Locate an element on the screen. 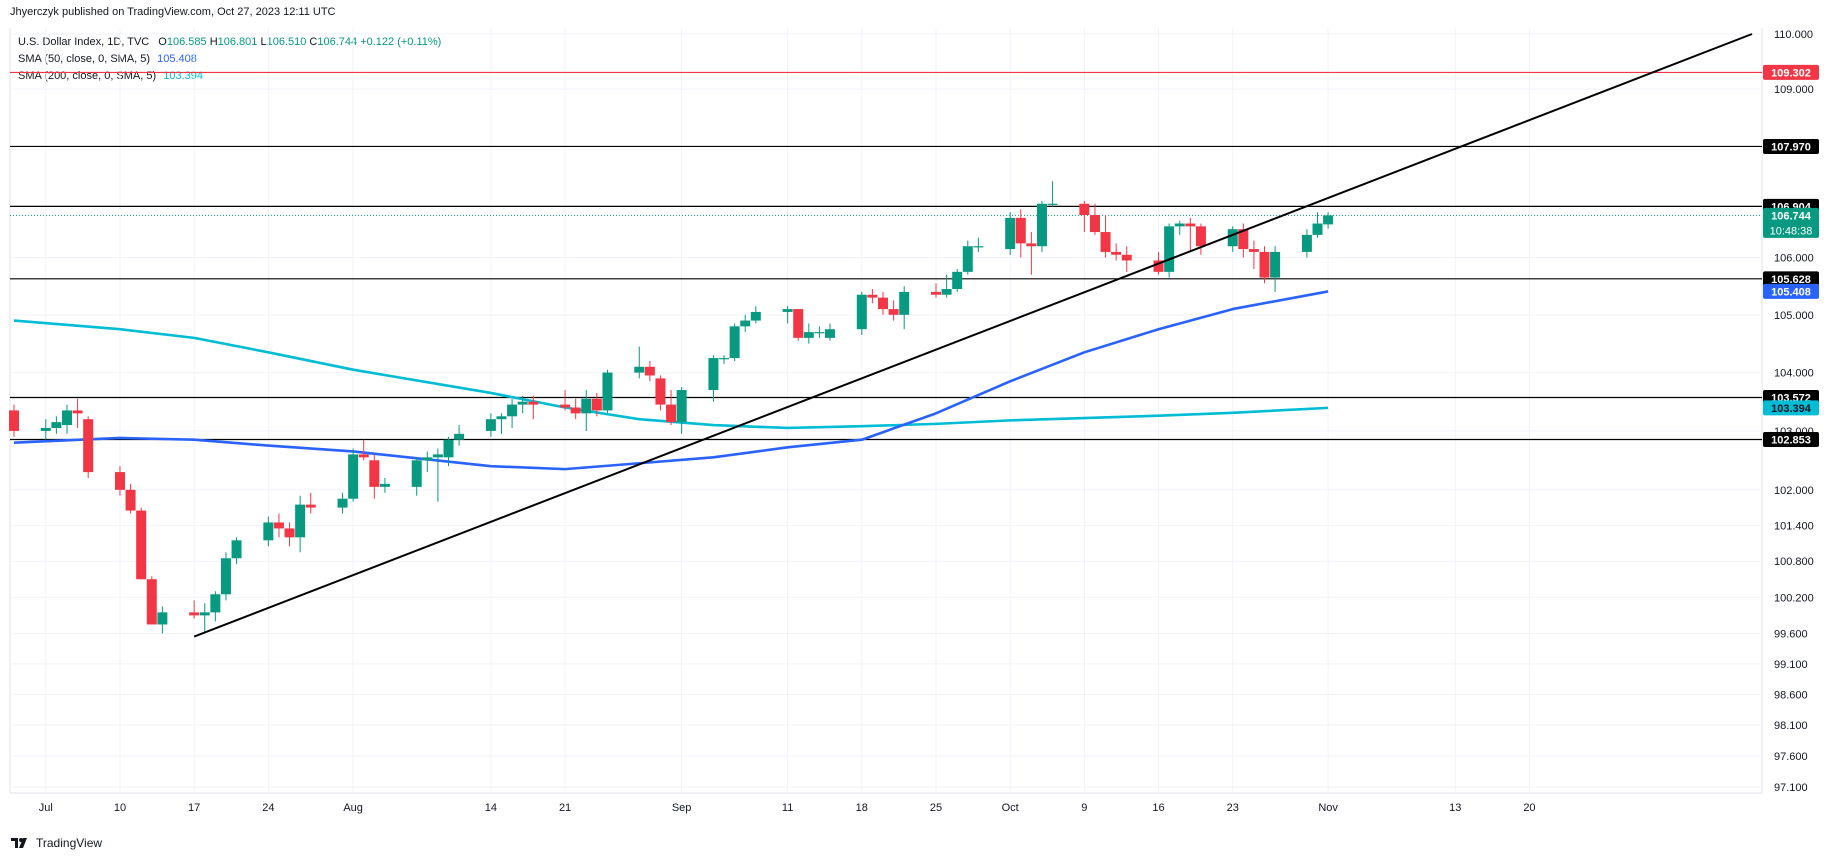 This screenshot has width=1835, height=860. time-tick-label: 11 is located at coordinates (787, 808).